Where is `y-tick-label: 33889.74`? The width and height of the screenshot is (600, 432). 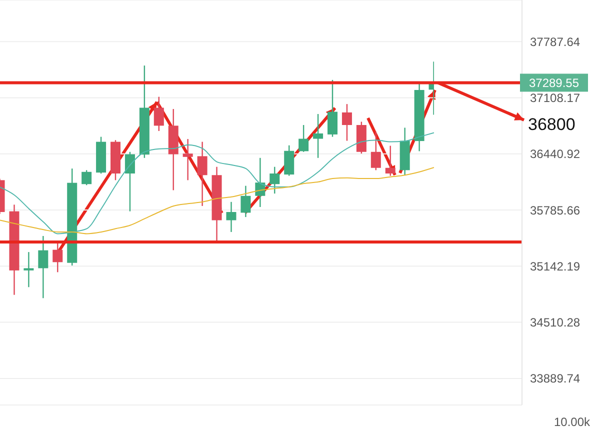 y-tick-label: 33889.74 is located at coordinates (555, 379).